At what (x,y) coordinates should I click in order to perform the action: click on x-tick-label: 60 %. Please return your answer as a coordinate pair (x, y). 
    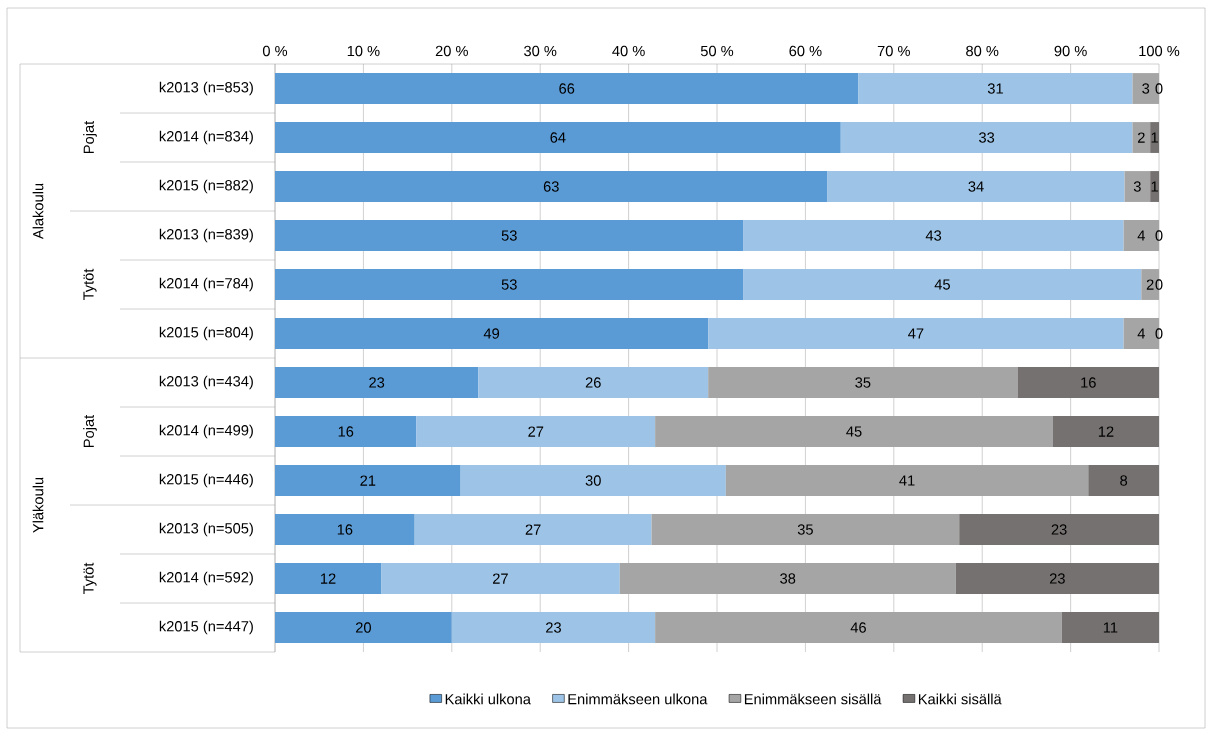
    Looking at the image, I should click on (805, 51).